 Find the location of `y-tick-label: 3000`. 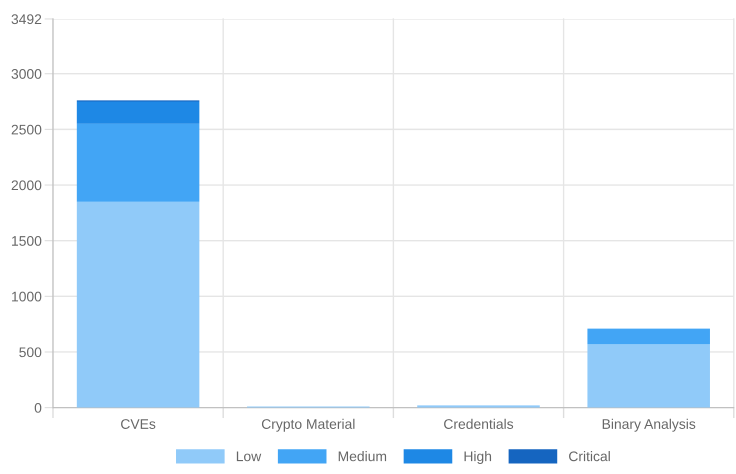

y-tick-label: 3000 is located at coordinates (27, 74).